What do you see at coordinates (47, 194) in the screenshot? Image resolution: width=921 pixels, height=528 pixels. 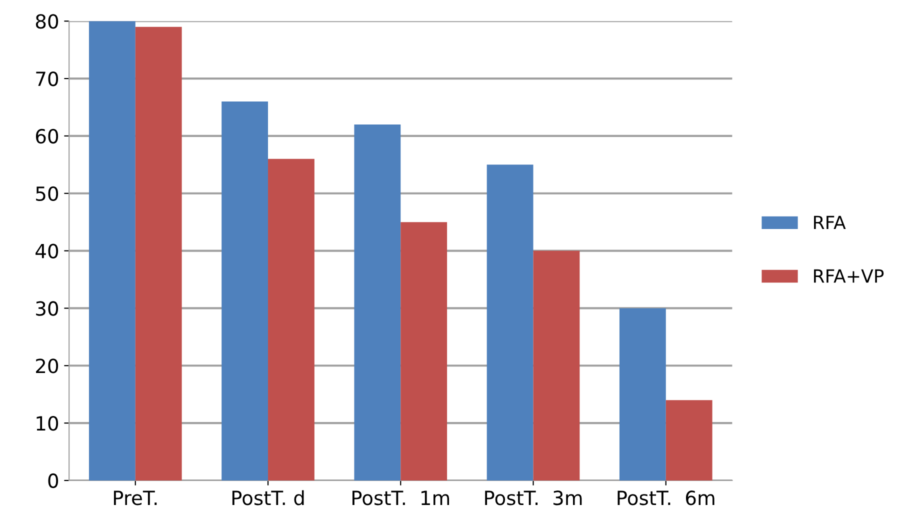 I see `y-tick-label: 50` at bounding box center [47, 194].